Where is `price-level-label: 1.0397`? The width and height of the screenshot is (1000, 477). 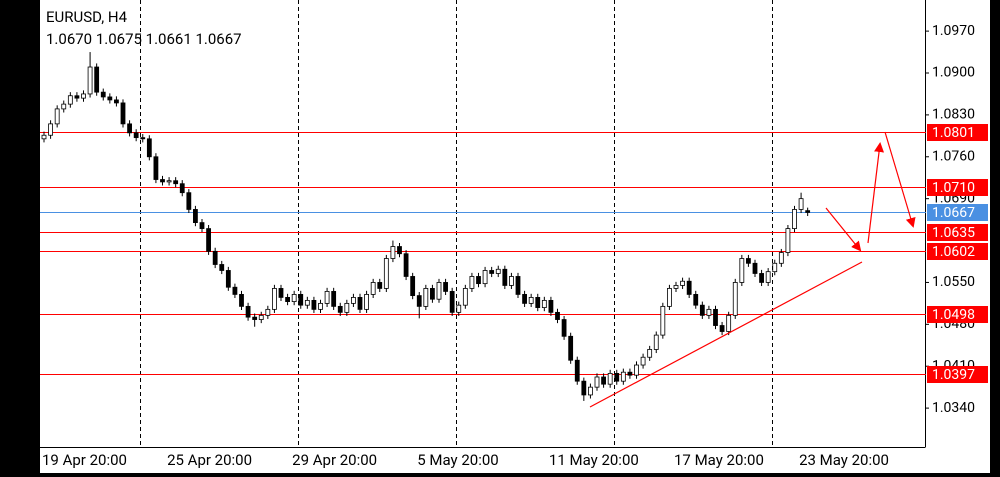
price-level-label: 1.0397 is located at coordinates (953, 375).